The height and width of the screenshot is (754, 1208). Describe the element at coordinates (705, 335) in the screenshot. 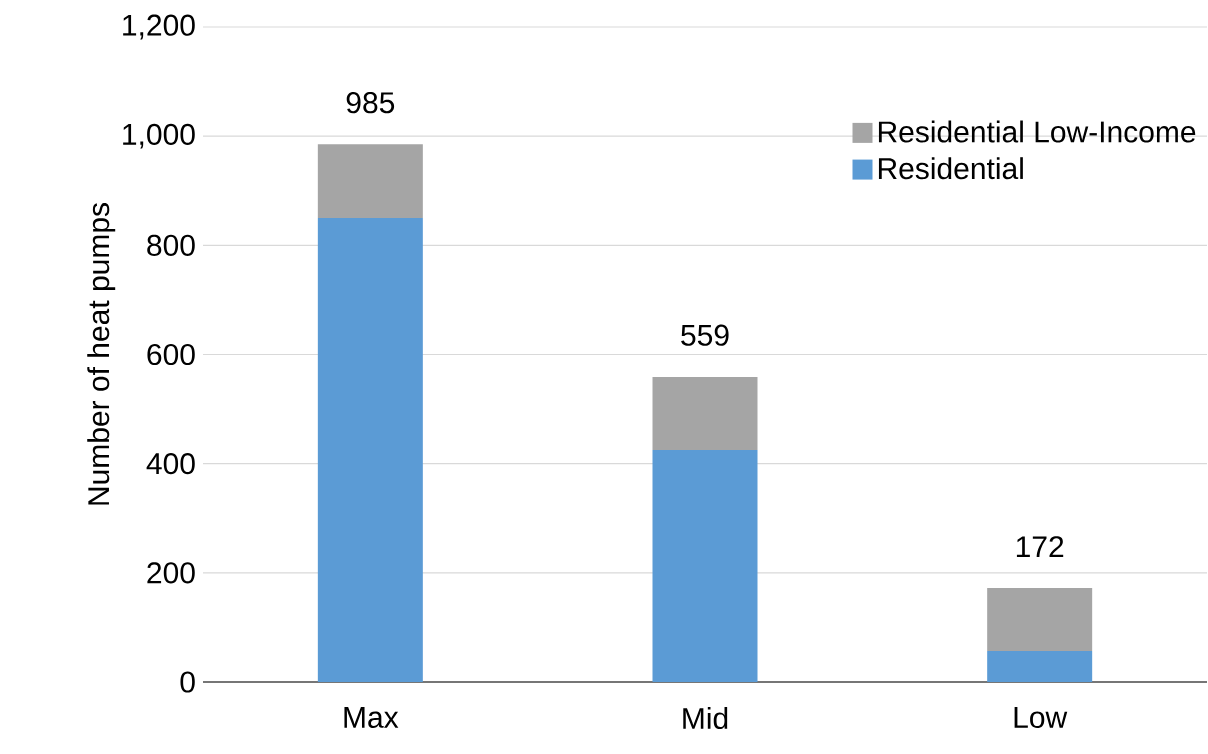

I see `total-label: 559` at that location.